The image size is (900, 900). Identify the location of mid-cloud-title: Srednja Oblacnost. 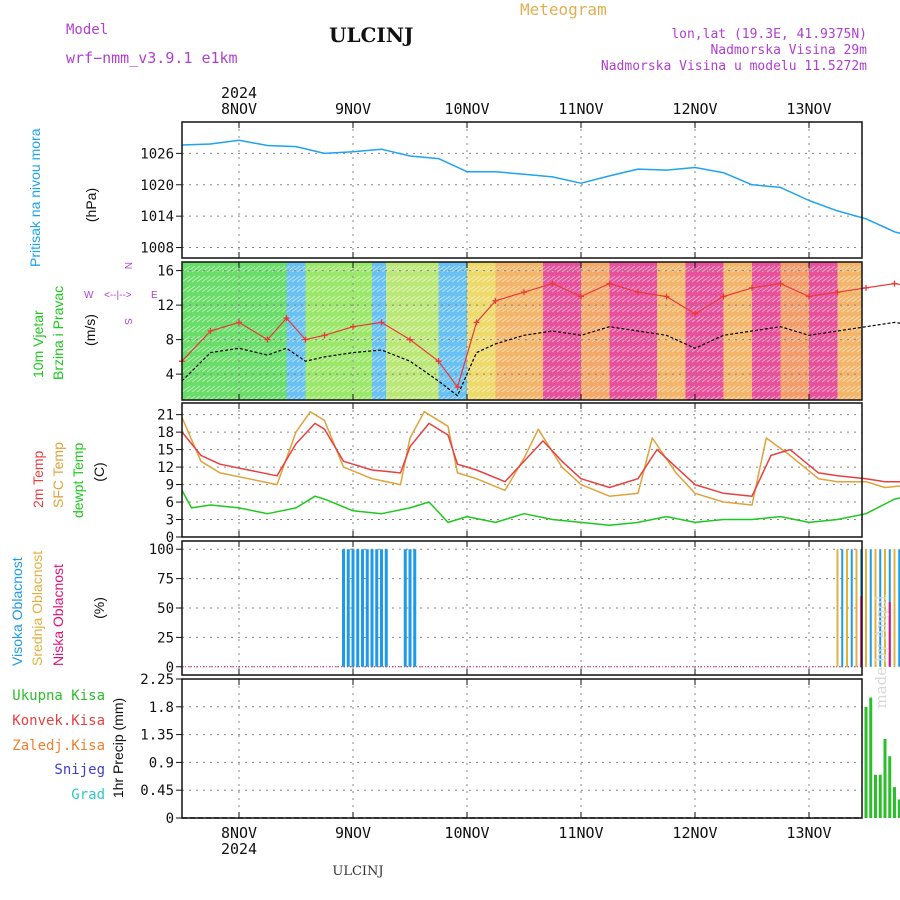
(37, 608).